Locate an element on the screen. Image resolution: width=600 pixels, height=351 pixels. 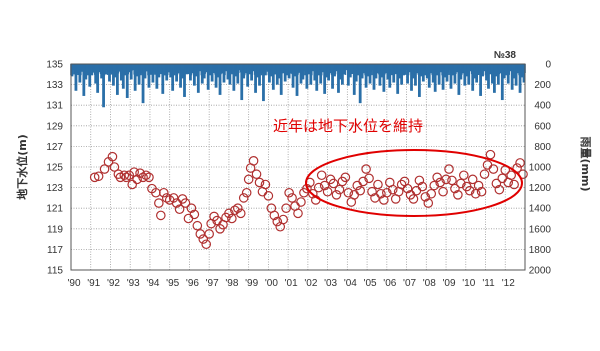
x-tick-label: '97 is located at coordinates (212, 283).